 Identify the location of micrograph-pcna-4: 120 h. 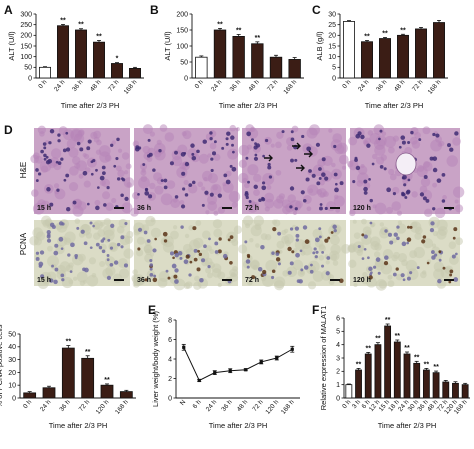
(405, 253).